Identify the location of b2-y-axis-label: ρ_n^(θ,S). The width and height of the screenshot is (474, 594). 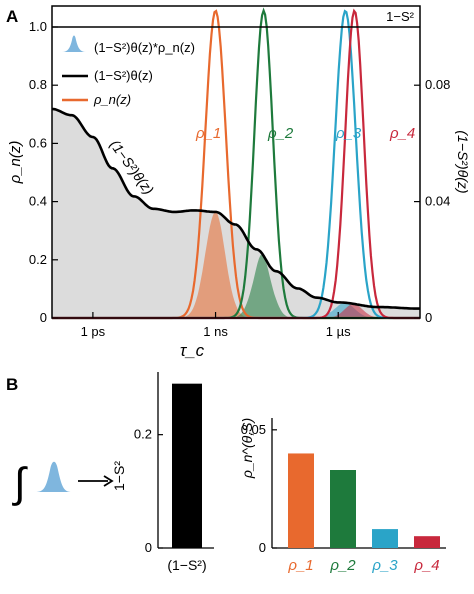
(247, 448).